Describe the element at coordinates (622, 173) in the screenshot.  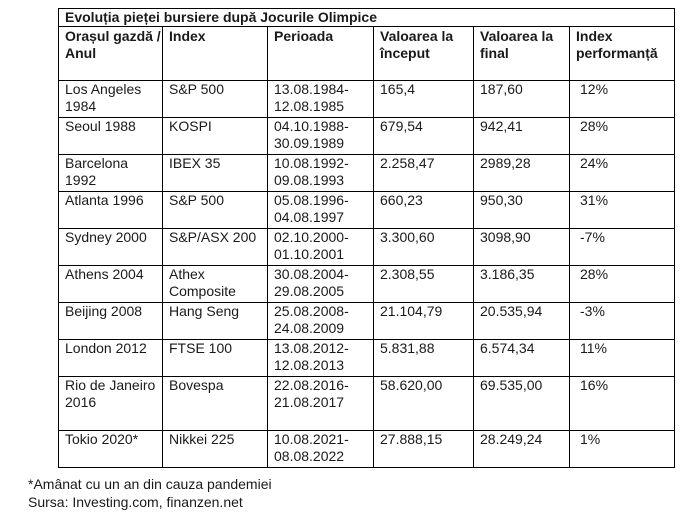
I see `cell-performance: 24%` at that location.